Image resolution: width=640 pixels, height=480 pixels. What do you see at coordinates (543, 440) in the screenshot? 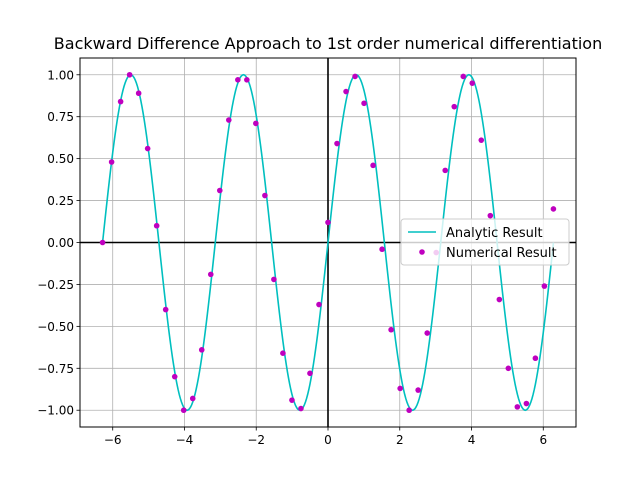
I see `x-tick-label: 6` at bounding box center [543, 440].